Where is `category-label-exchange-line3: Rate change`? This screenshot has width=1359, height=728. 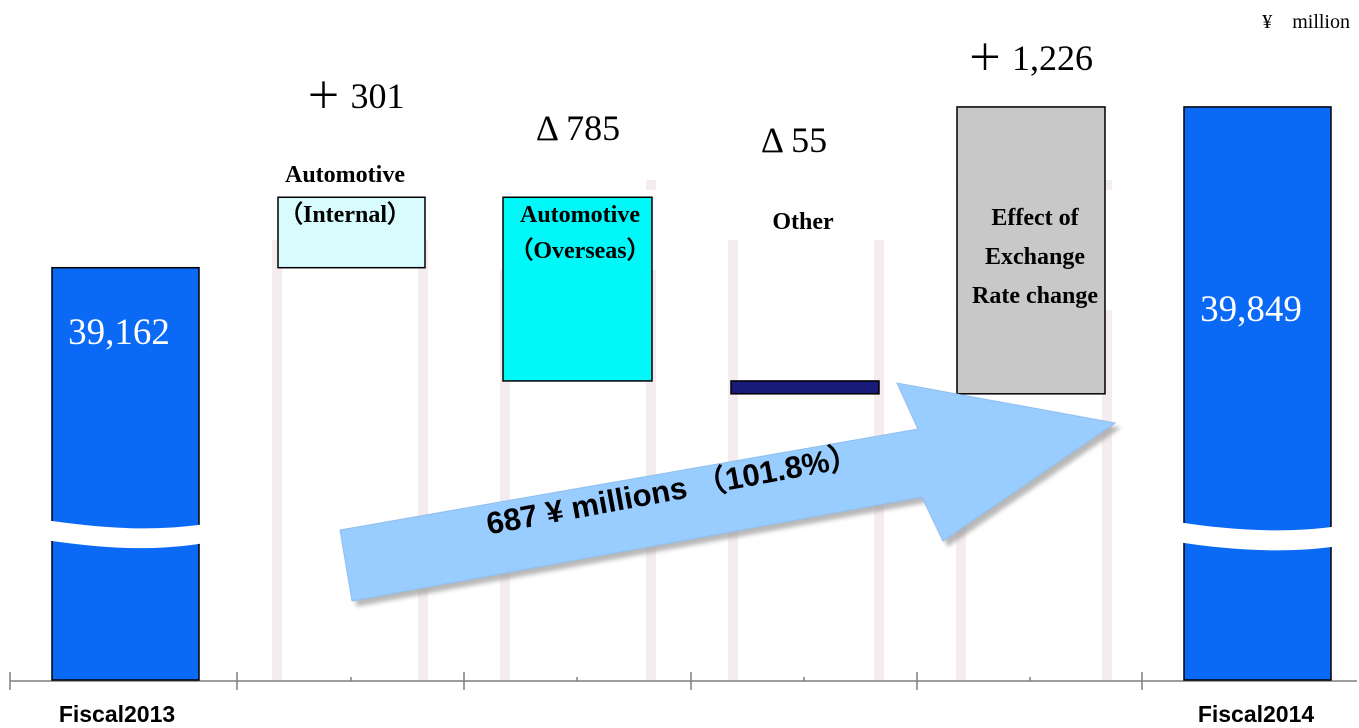 category-label-exchange-line3: Rate change is located at coordinates (1035, 296).